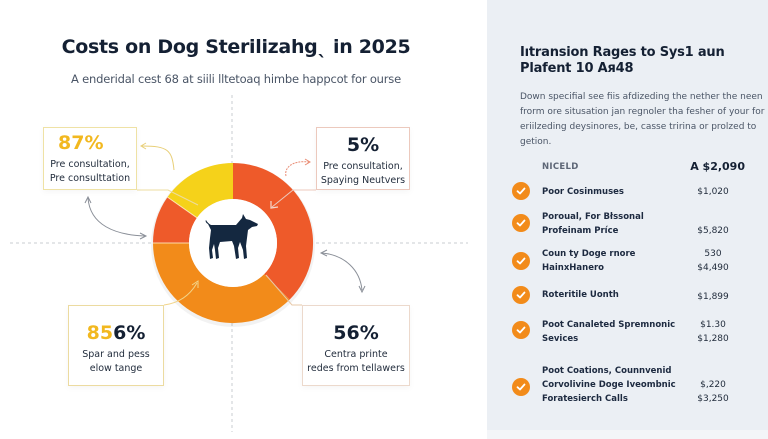  What do you see at coordinates (713, 192) in the screenshot?
I see `row-value: $1,020` at bounding box center [713, 192].